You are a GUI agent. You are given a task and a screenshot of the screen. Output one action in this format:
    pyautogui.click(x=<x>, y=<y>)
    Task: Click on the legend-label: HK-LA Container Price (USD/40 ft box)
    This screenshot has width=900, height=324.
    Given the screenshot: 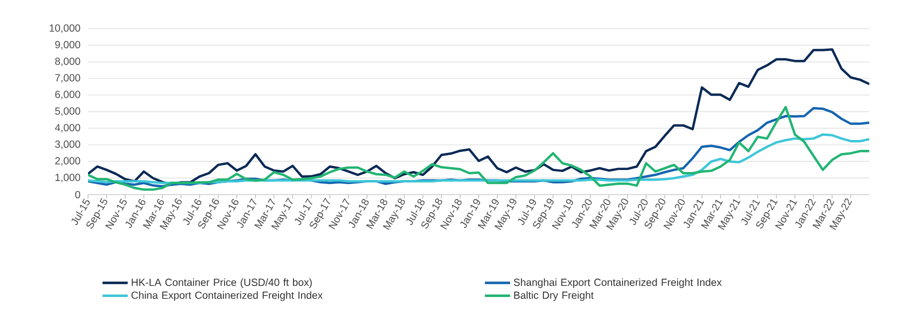 What is the action you would take?
    pyautogui.click(x=222, y=283)
    